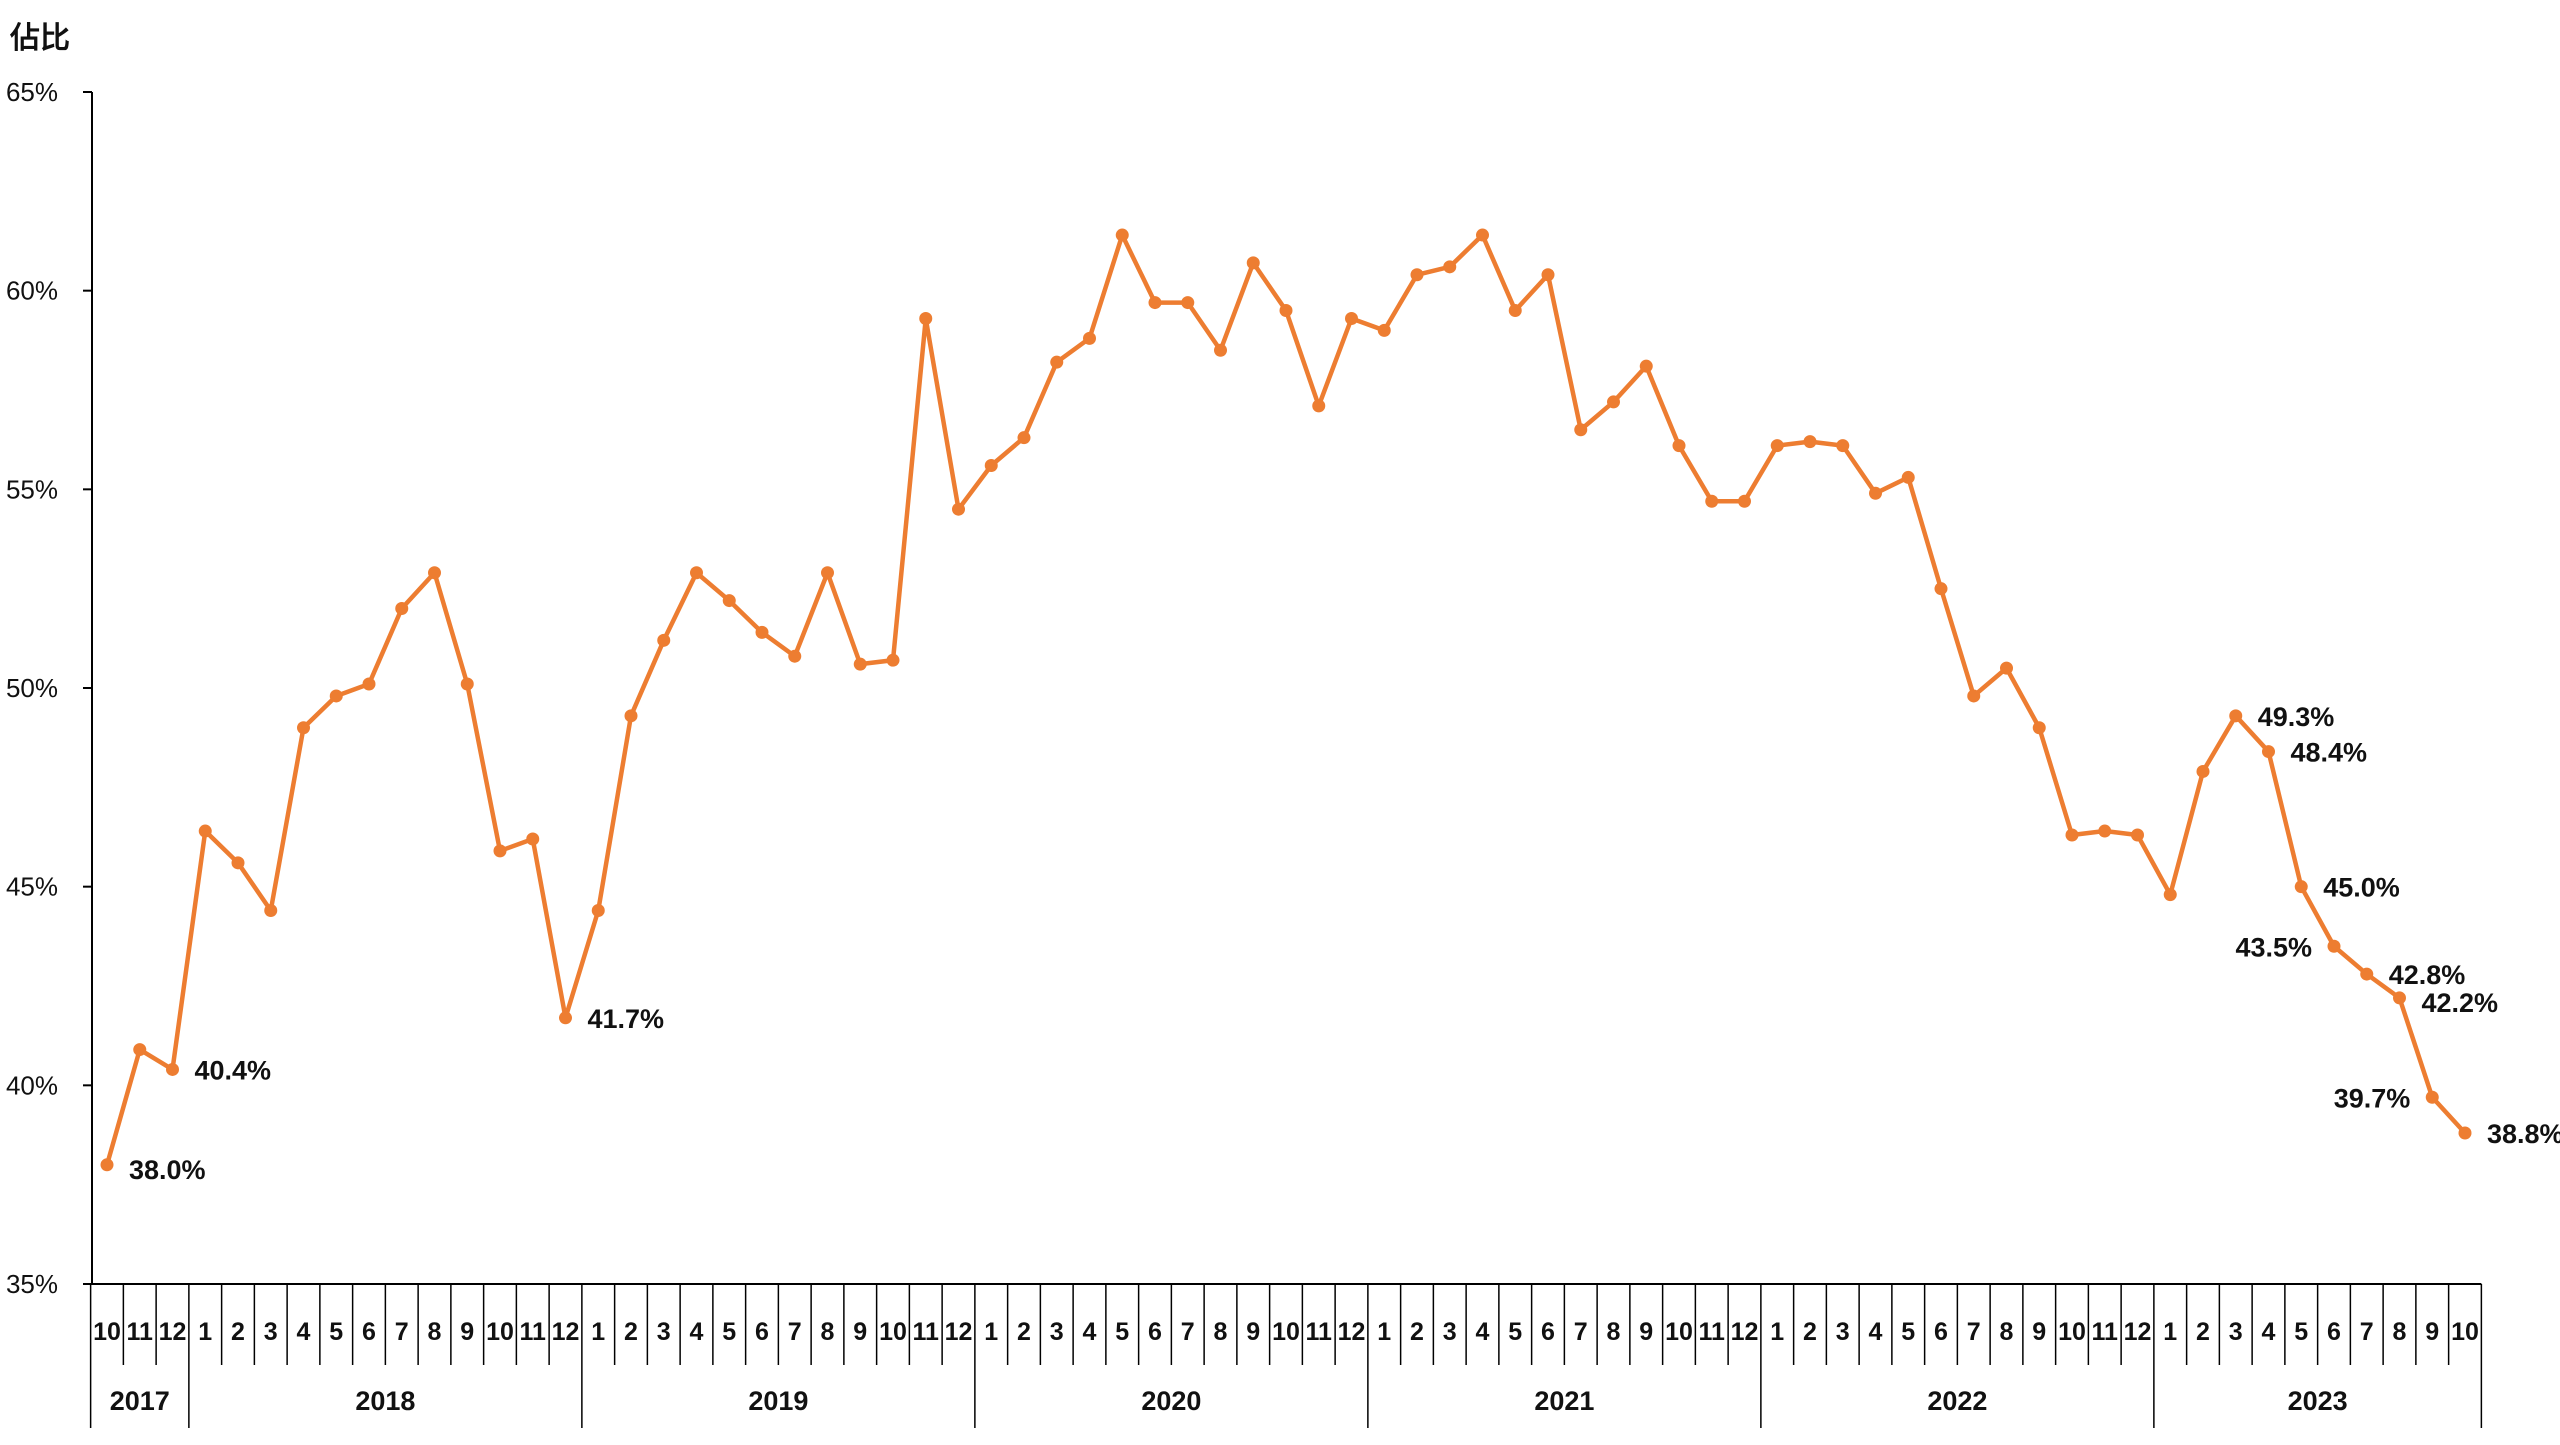  What do you see at coordinates (32, 1085) in the screenshot?
I see `y-tick-label: 40%` at bounding box center [32, 1085].